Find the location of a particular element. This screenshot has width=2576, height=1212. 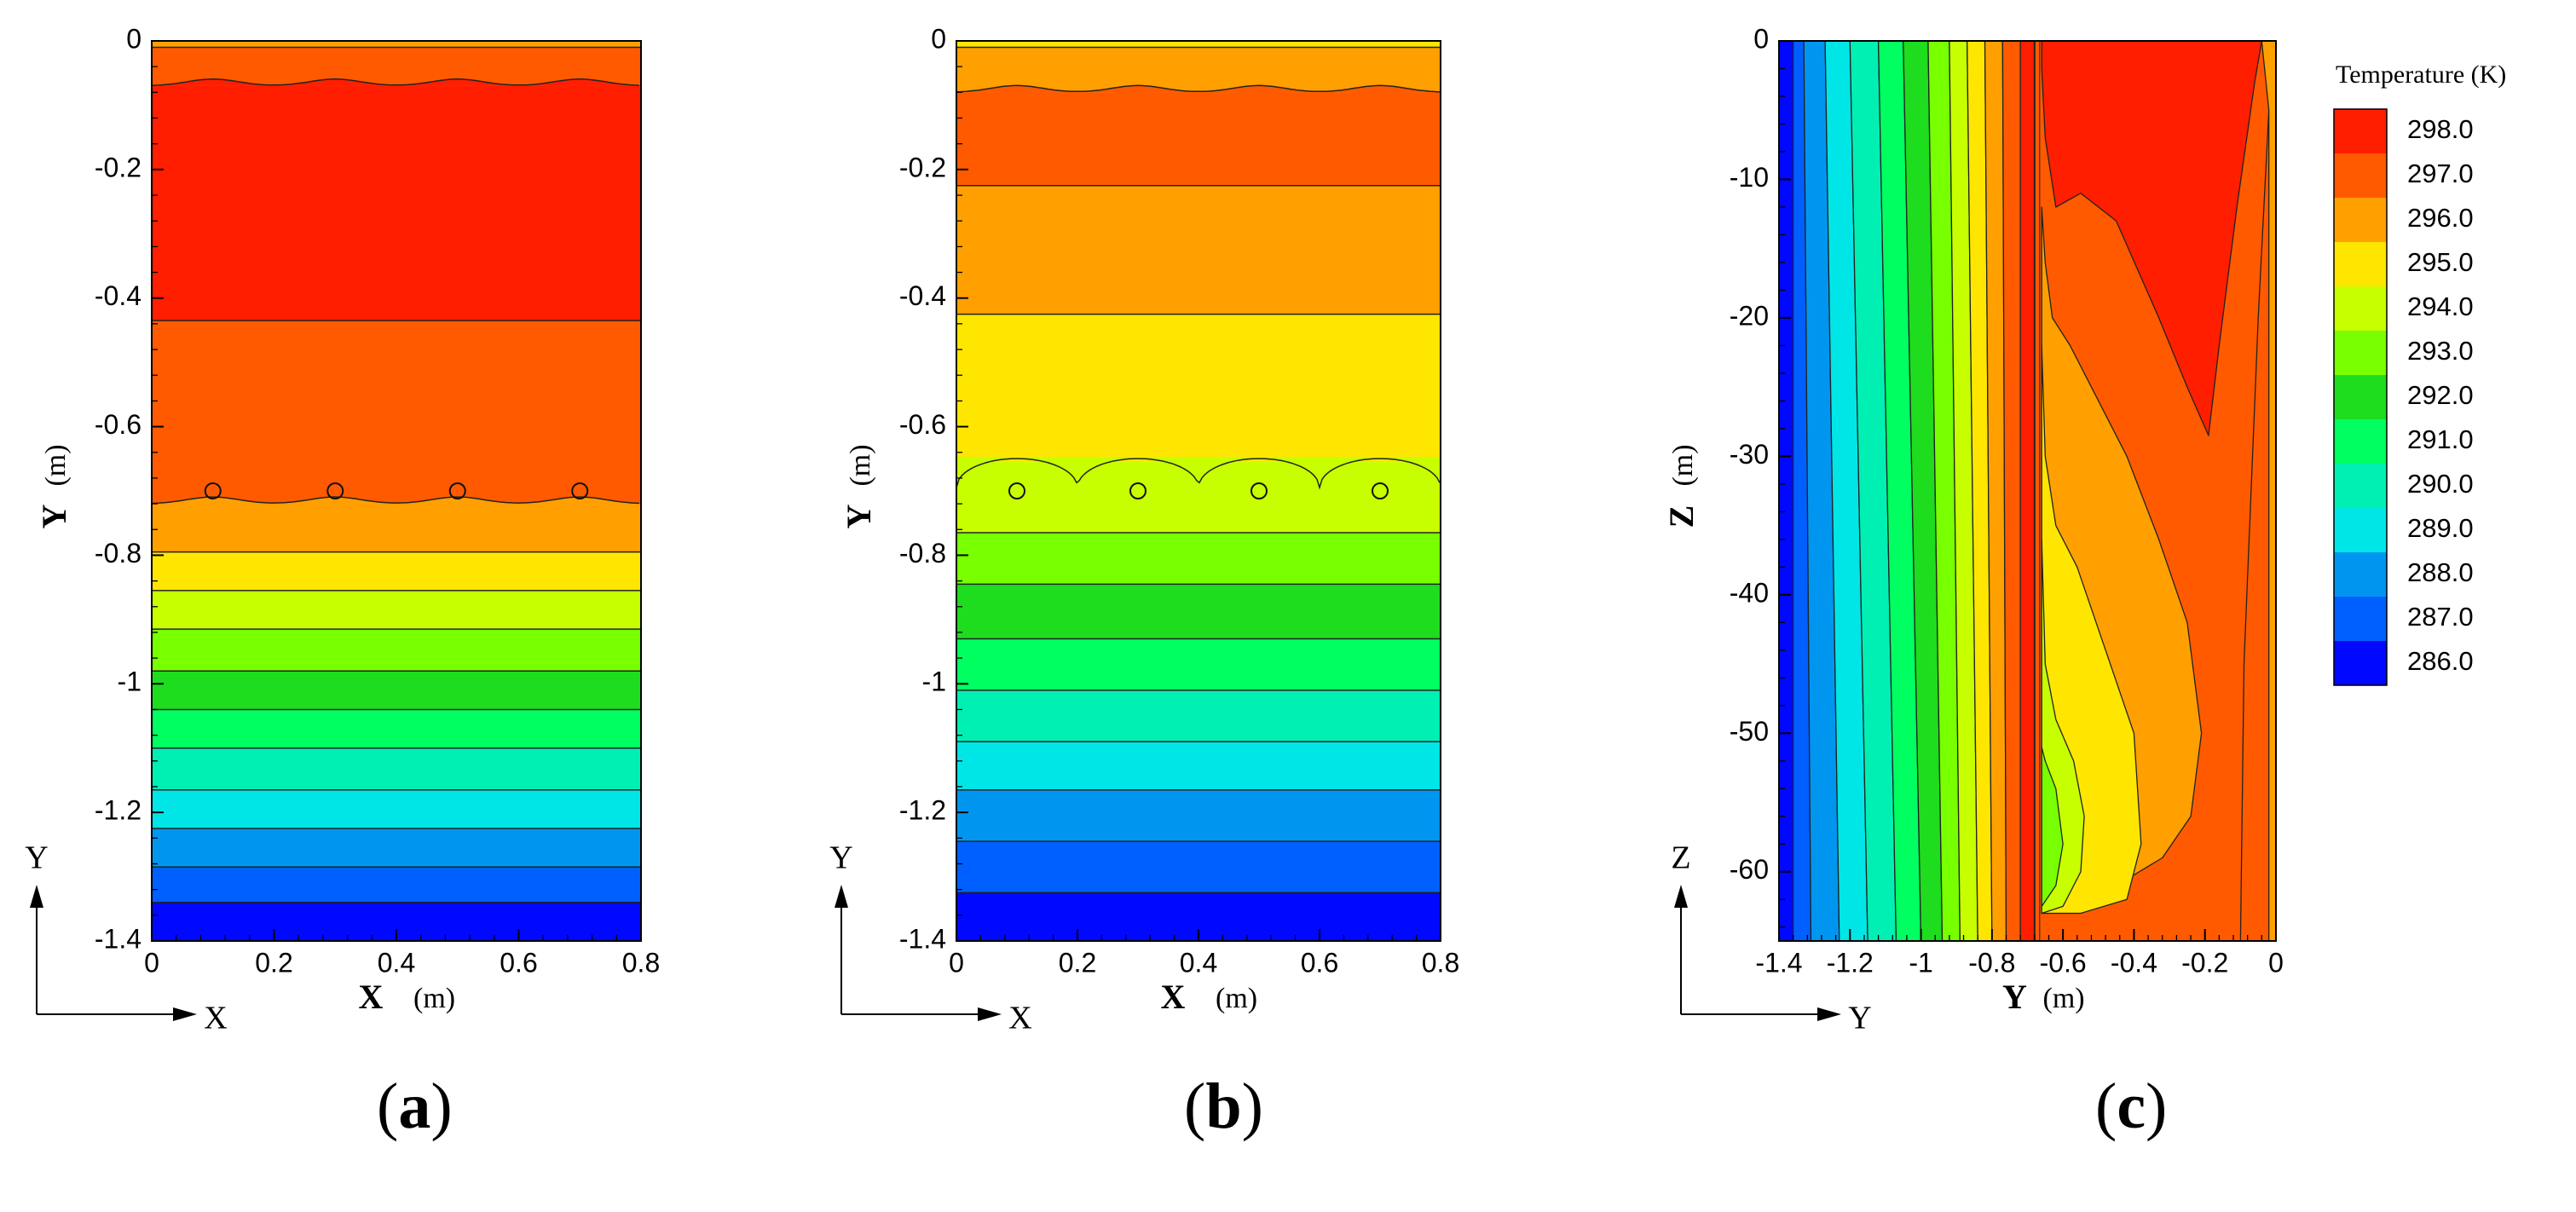

caption-a: (a) is located at coordinates (415, 1106).